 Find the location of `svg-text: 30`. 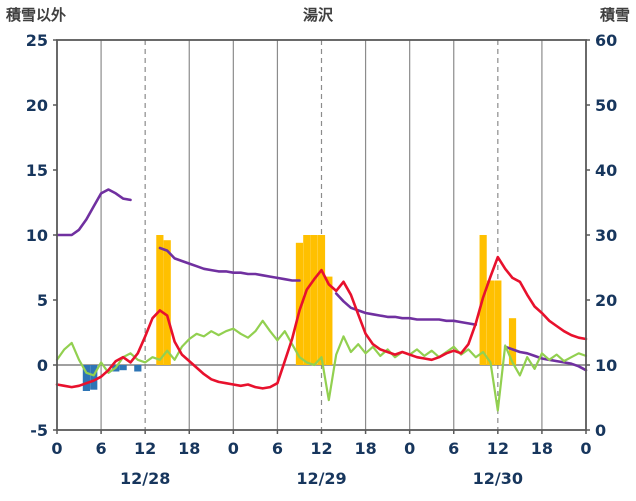

svg-text: 30 is located at coordinates (606, 235).